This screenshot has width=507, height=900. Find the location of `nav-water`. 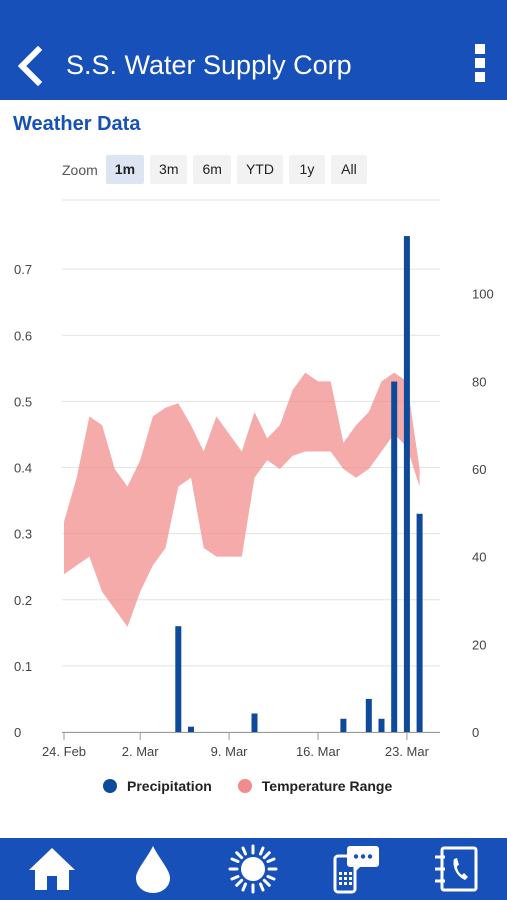

nav-water is located at coordinates (153, 869).